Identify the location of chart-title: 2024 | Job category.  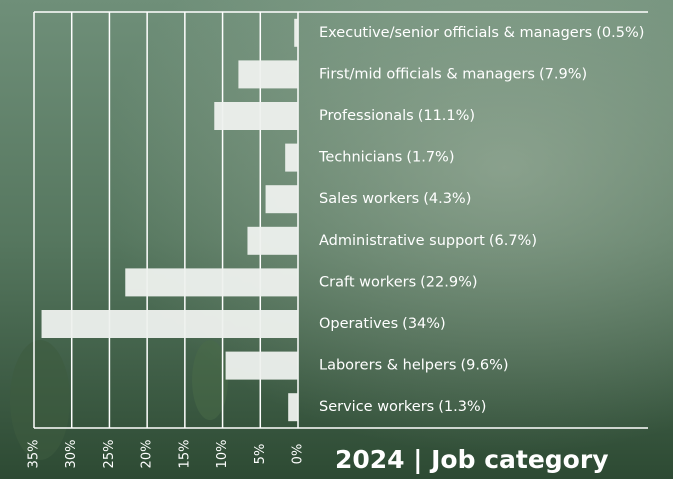
(472, 459).